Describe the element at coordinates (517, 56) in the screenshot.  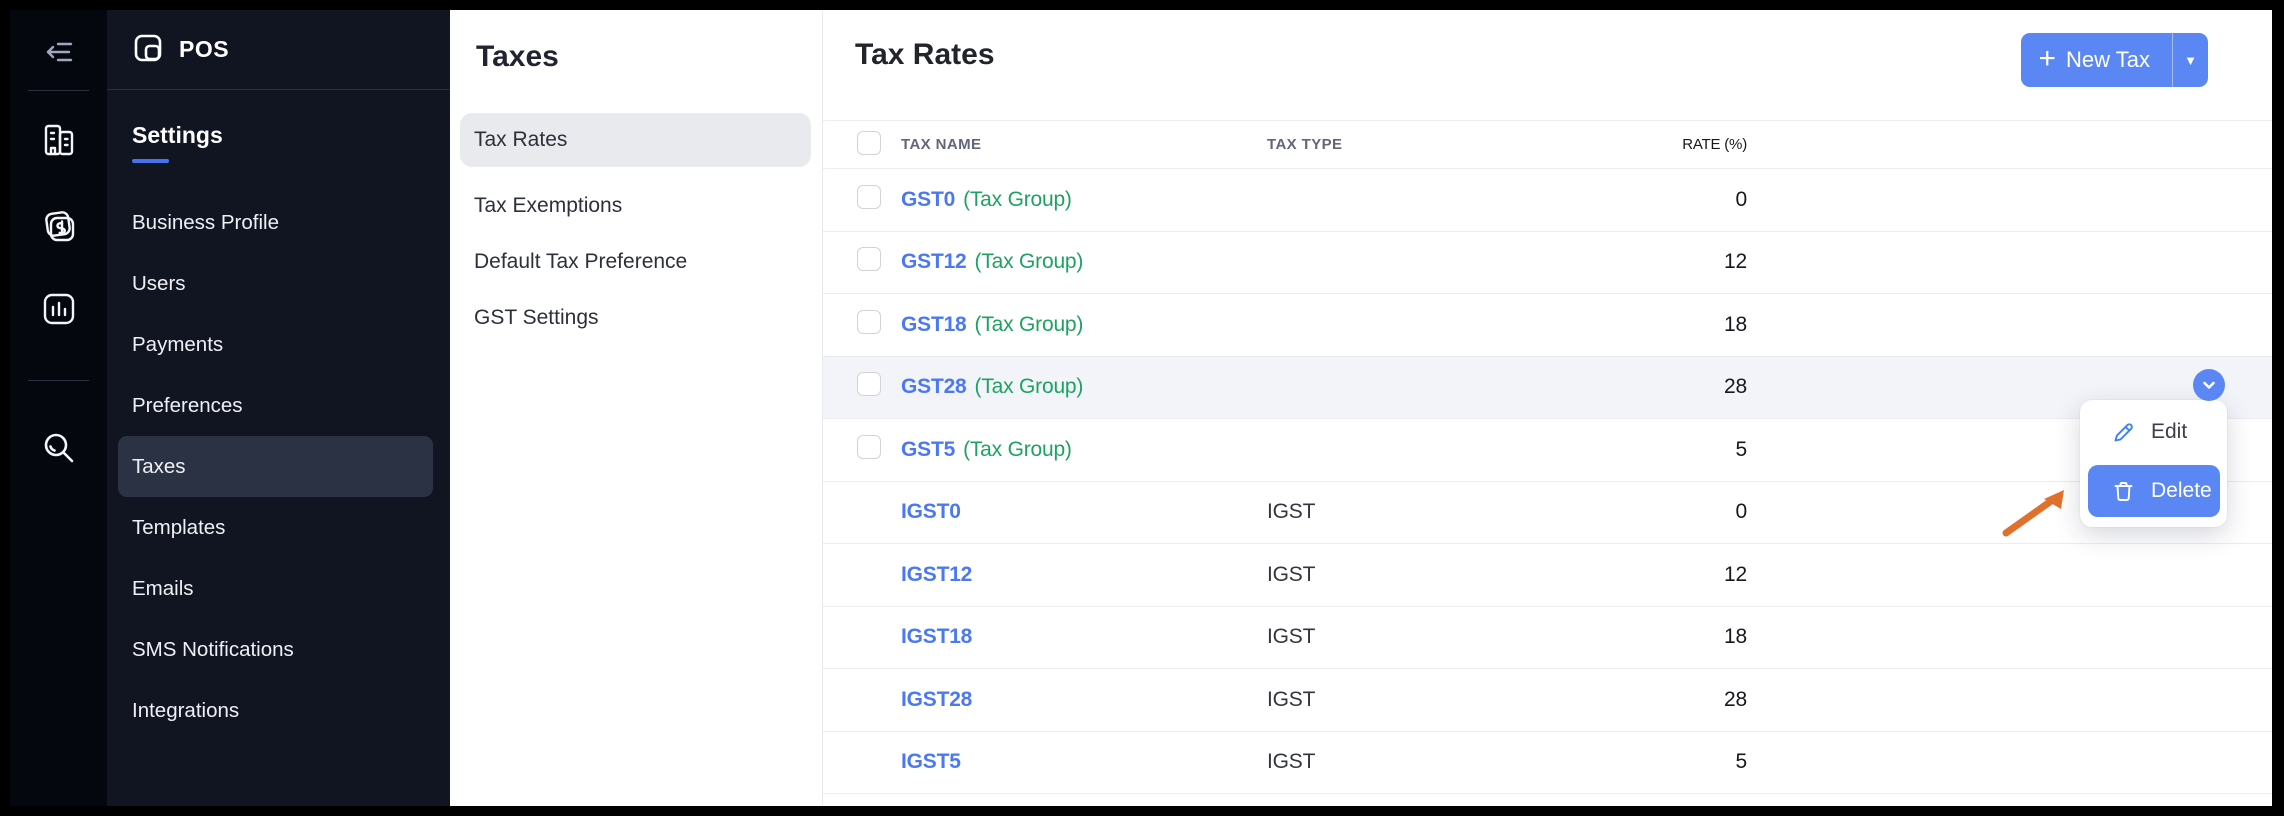
I see `taxes-subnav-title: Taxes` at that location.